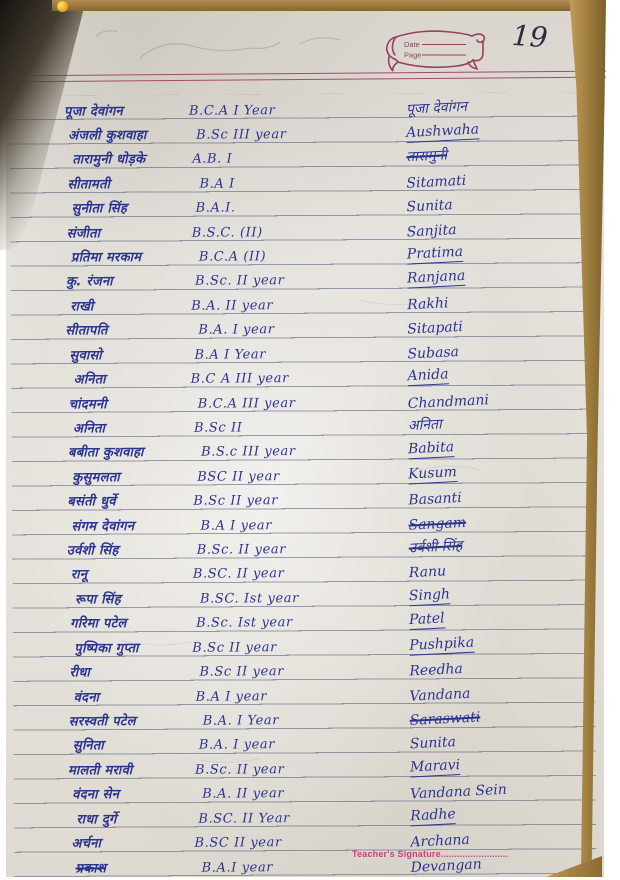  I want to click on table-row: बसंती धुर्वे B.Sc II year Basanti, so click(299, 497).